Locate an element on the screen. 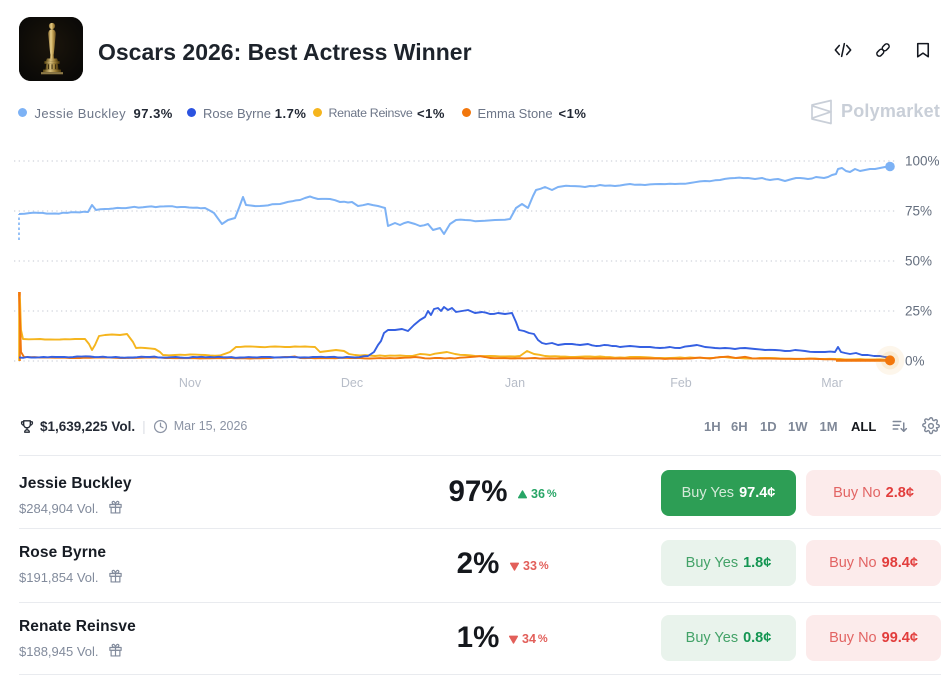 The image size is (951, 677). svg-text: 75% is located at coordinates (918, 211).